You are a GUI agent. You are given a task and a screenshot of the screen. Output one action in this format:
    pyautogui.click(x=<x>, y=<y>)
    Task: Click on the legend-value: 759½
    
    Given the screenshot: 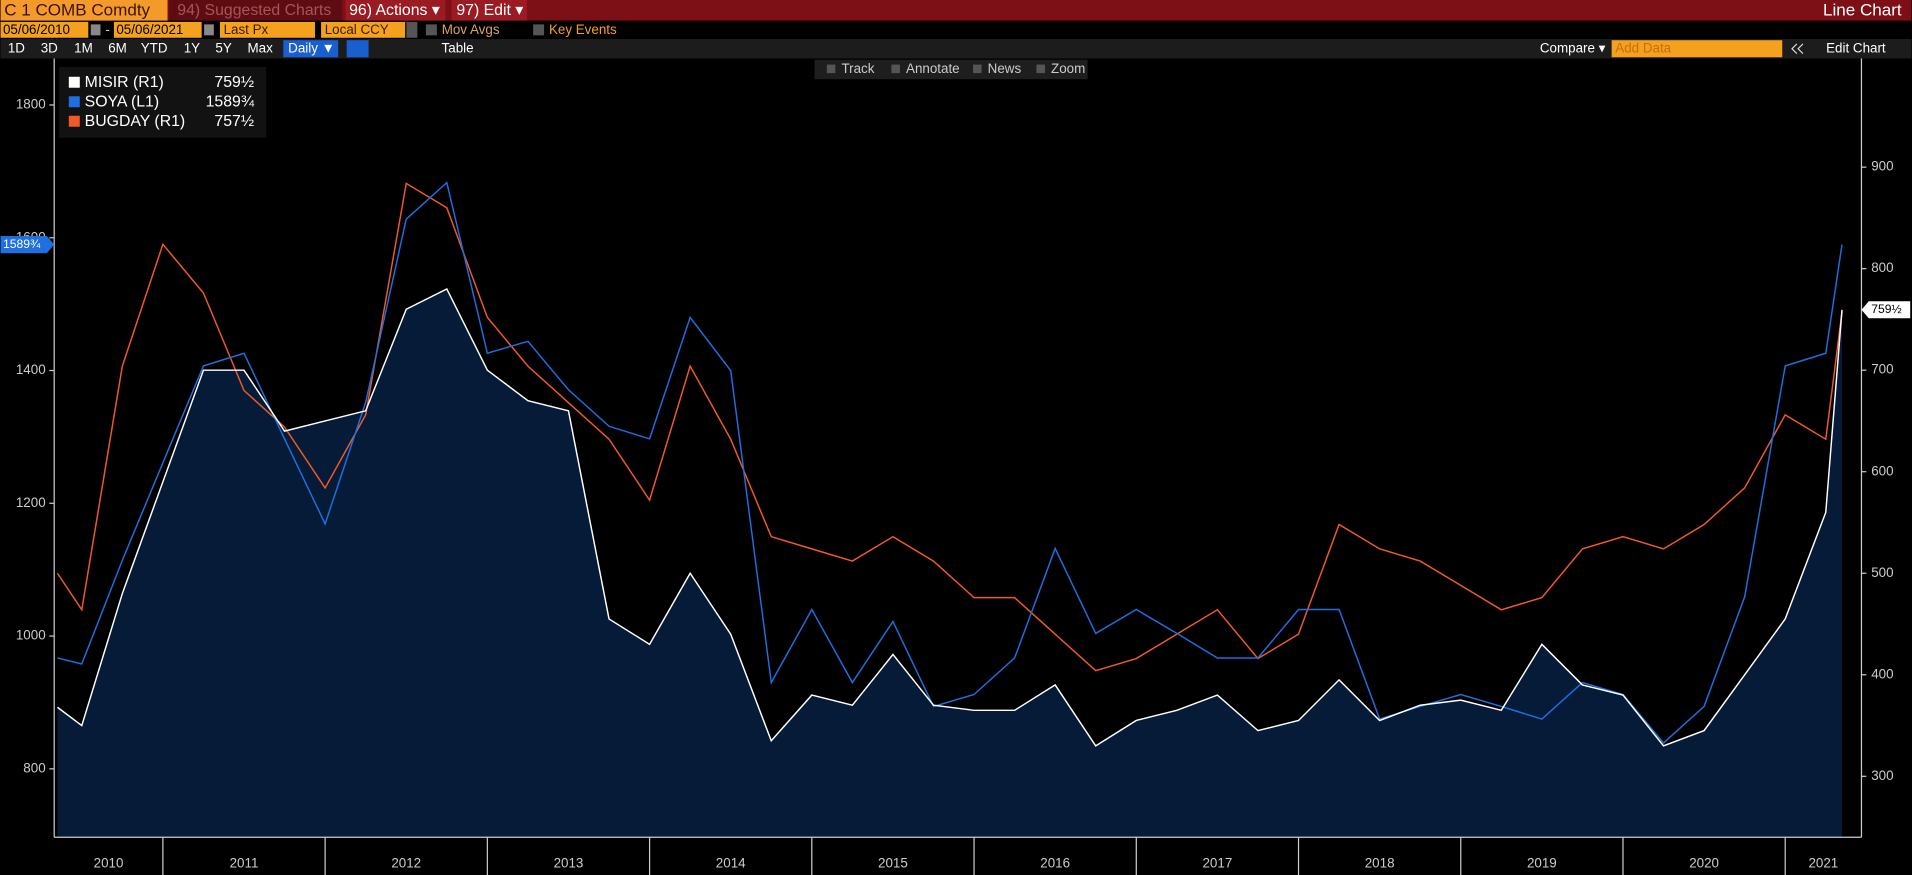 What is the action you would take?
    pyautogui.click(x=234, y=82)
    